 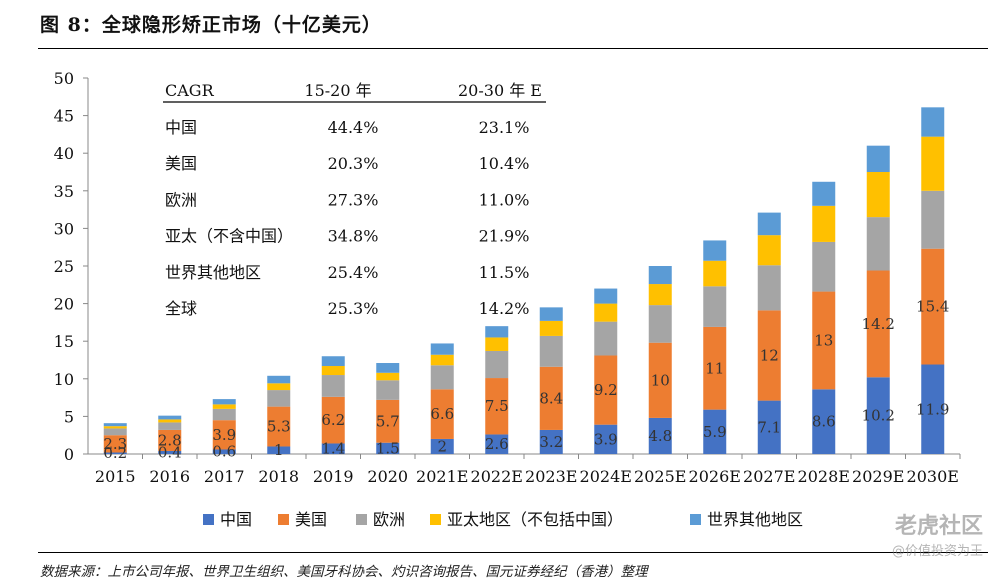 I want to click on figure-title: 图 8：全球隐形矫正市场（十亿美元）, so click(x=211, y=25).